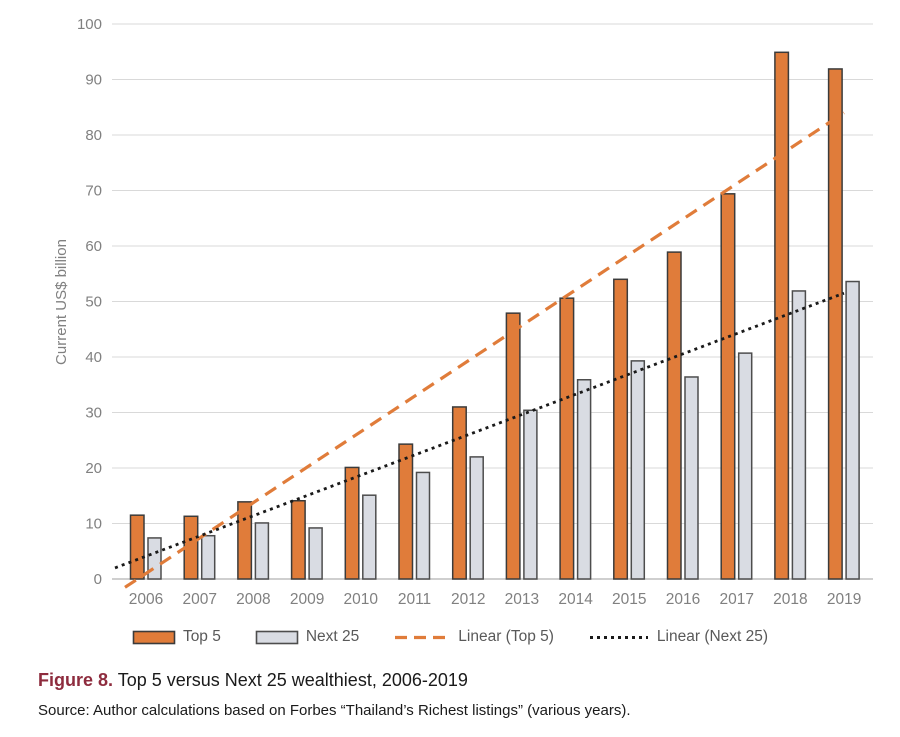 This screenshot has width=900, height=737. What do you see at coordinates (674, 415) in the screenshot?
I see `bar-top5-2016` at bounding box center [674, 415].